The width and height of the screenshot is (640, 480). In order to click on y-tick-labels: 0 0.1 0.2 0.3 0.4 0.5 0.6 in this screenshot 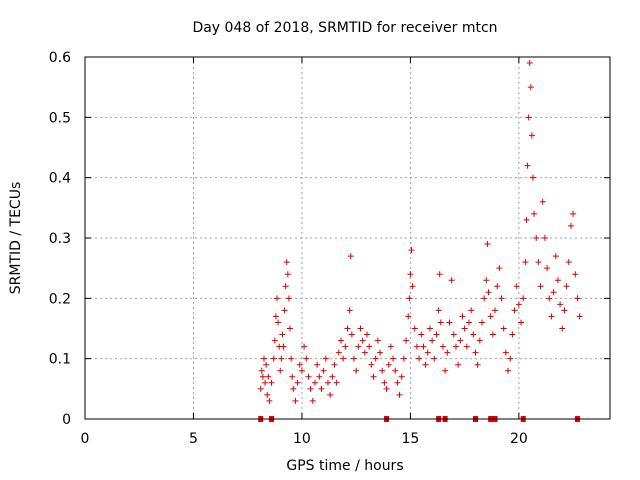, I will do `click(60, 239)`.